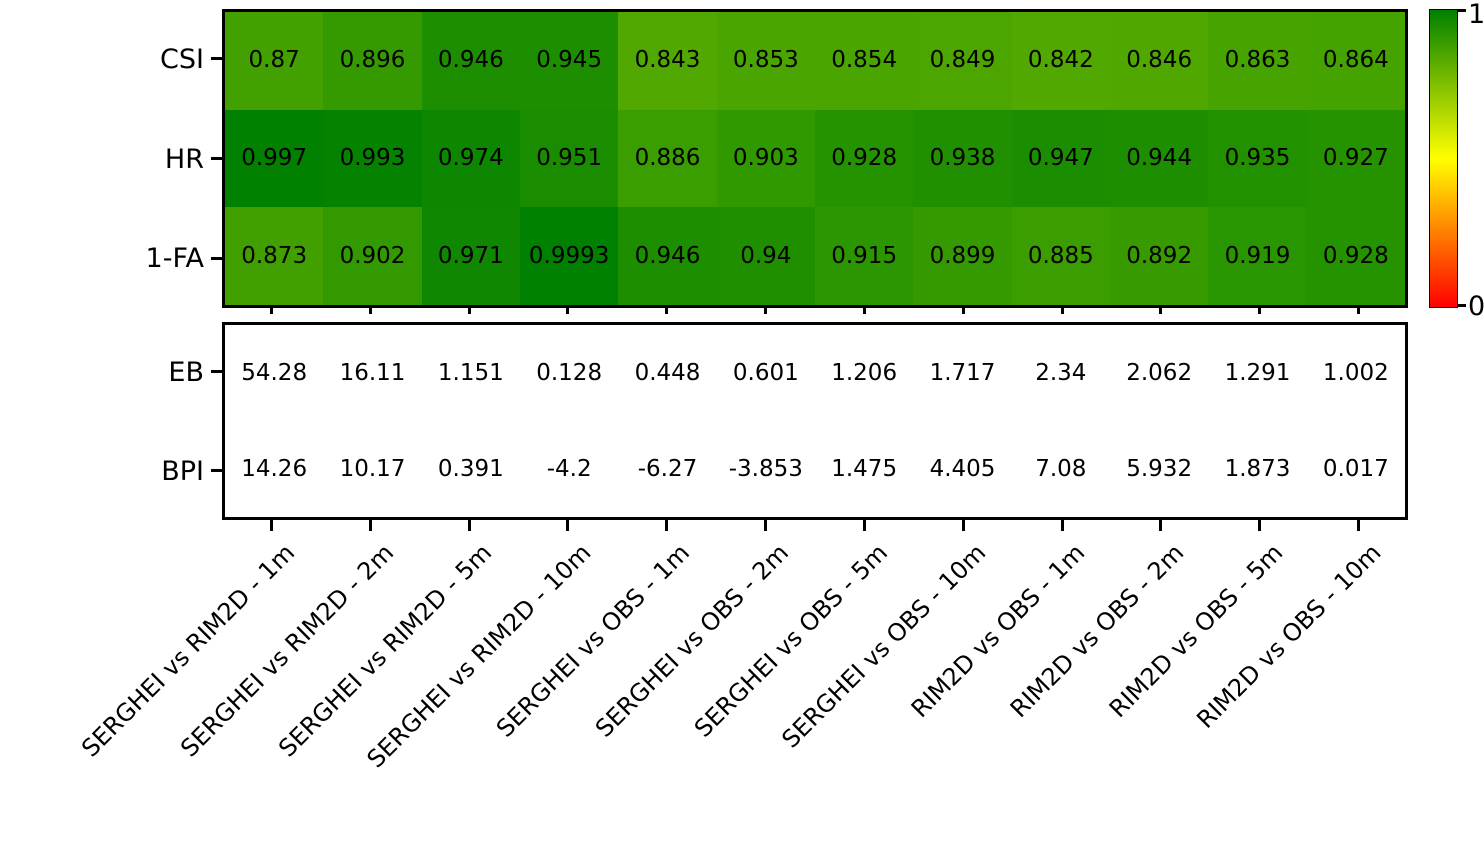  What do you see at coordinates (1355, 372) in the screenshot?
I see `table-cell: 1.002` at bounding box center [1355, 372].